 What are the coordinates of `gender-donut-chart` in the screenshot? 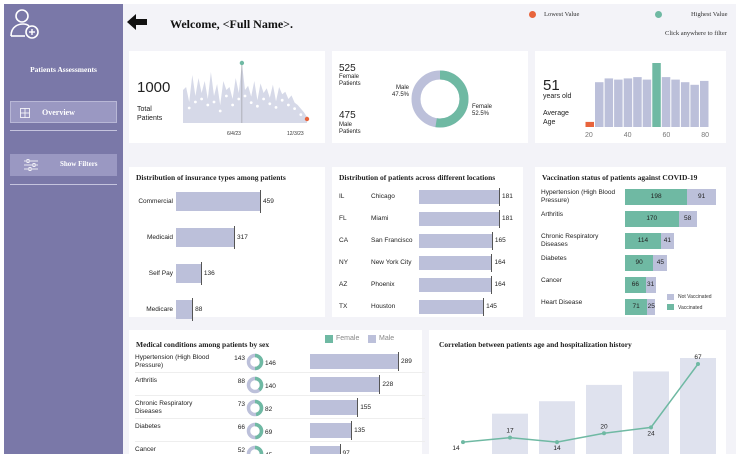 It's located at (440, 99).